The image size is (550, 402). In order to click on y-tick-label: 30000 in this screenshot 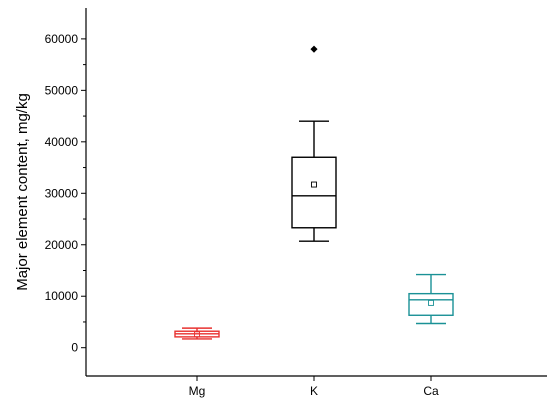, I will do `click(62, 193)`.